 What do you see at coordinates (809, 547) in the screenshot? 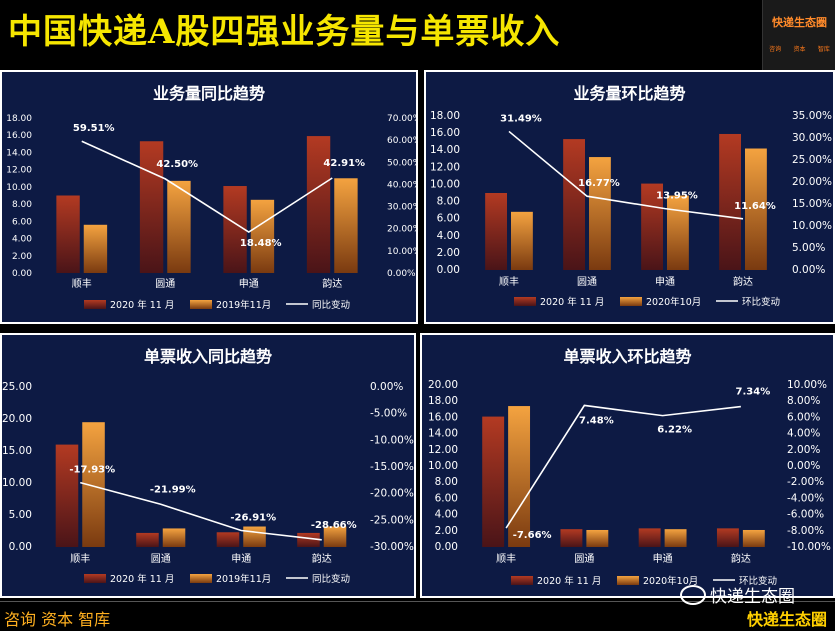
I see `y2-tick-label: -10.00%` at bounding box center [809, 547].